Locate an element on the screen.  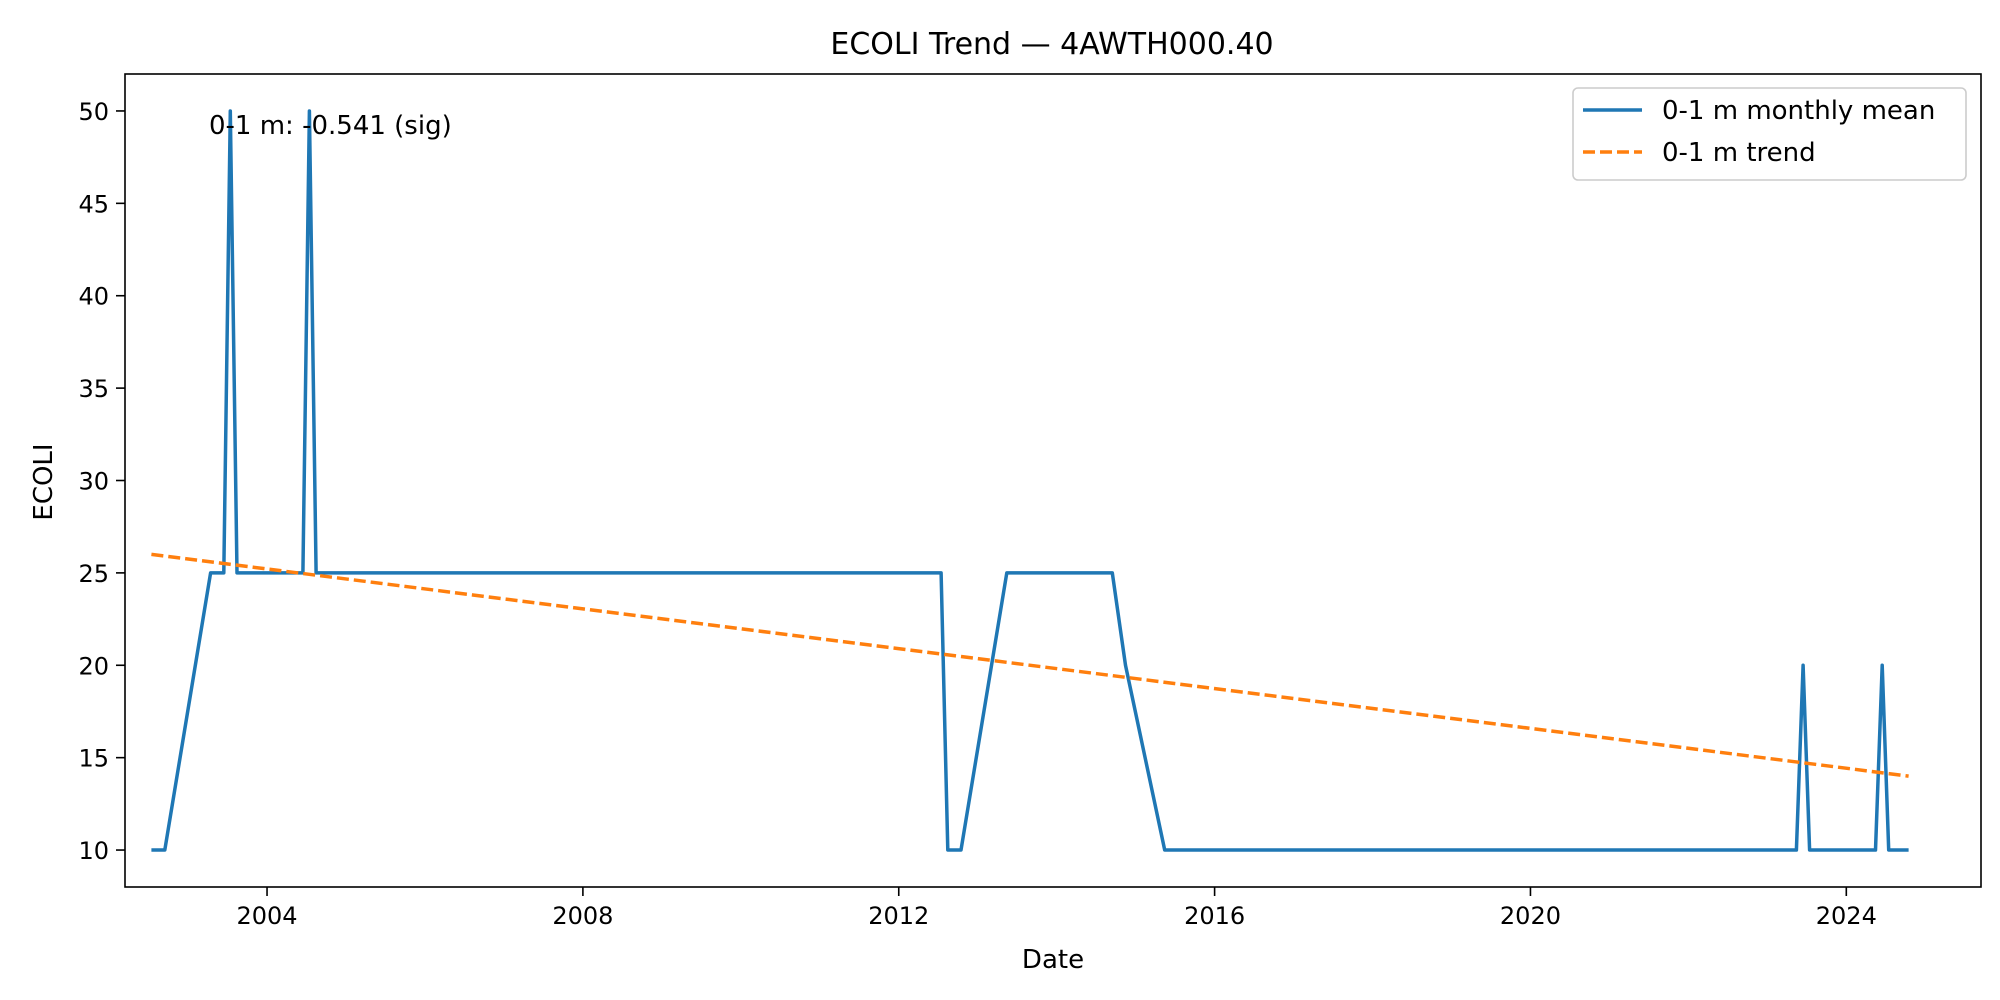
chart-title: ECOLI Trend — 4AWTH000.40 is located at coordinates (1051, 44).